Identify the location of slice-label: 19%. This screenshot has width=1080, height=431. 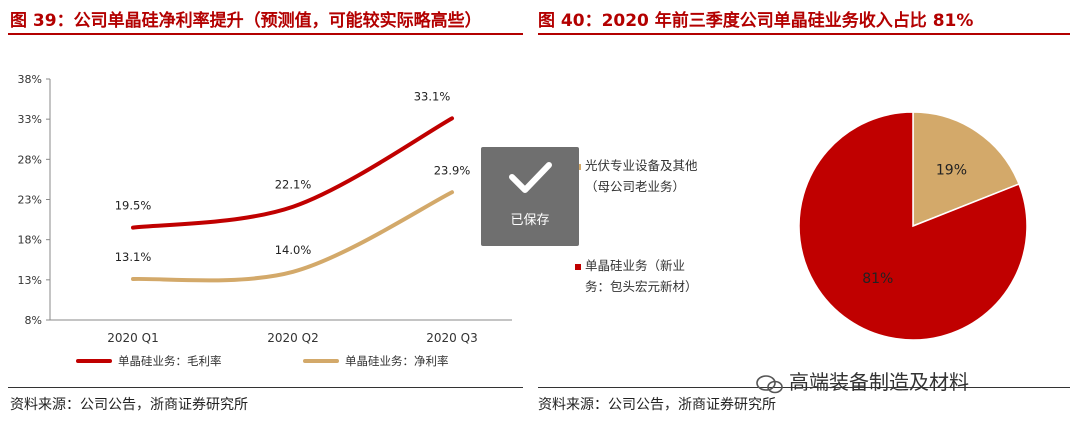
(951, 170).